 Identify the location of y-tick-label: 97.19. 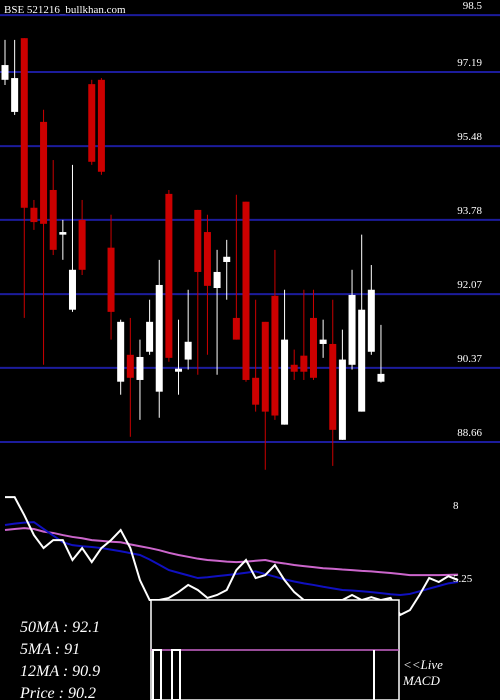
(469, 63).